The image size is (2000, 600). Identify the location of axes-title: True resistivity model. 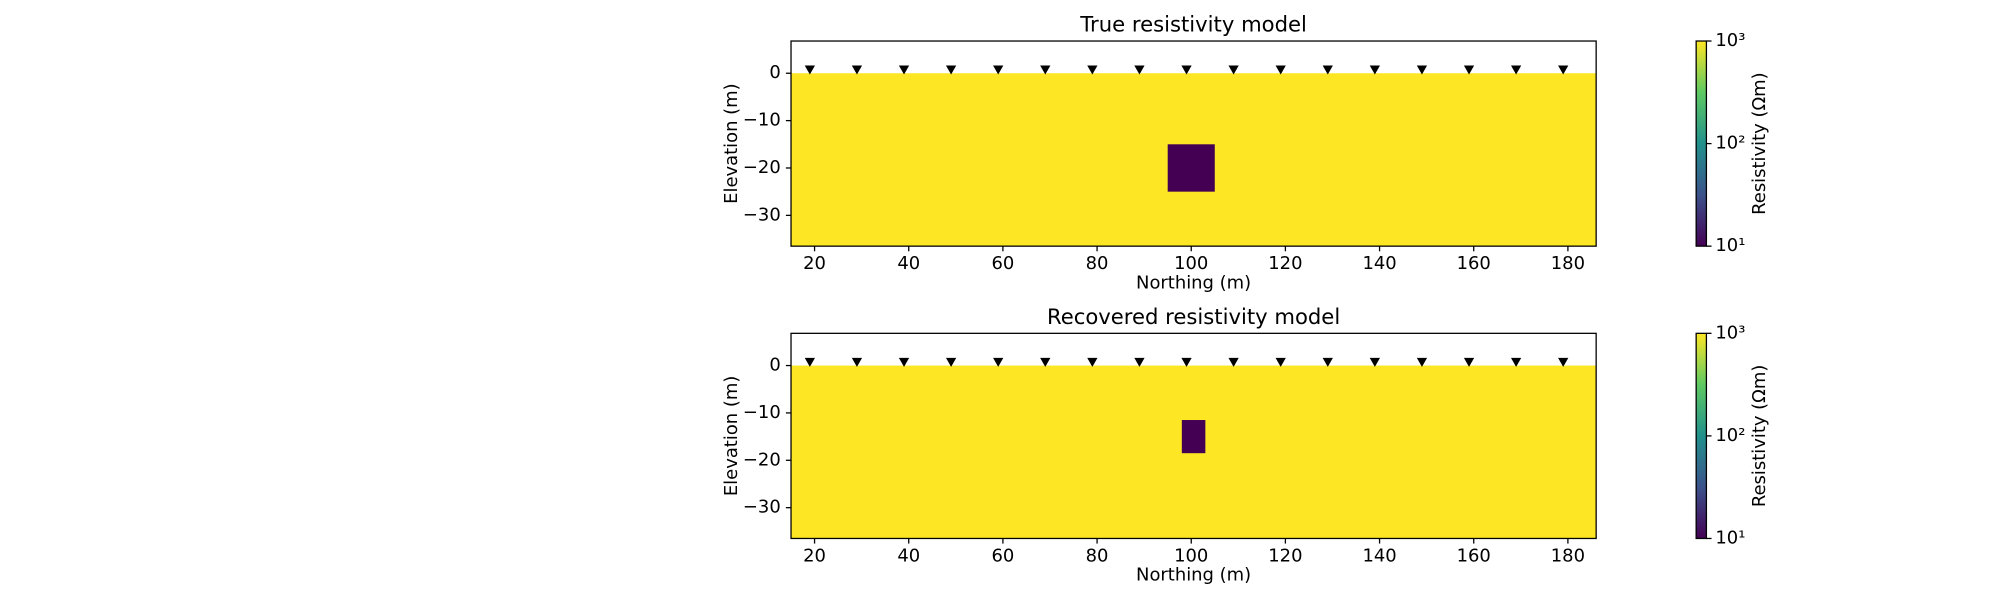
(1193, 24).